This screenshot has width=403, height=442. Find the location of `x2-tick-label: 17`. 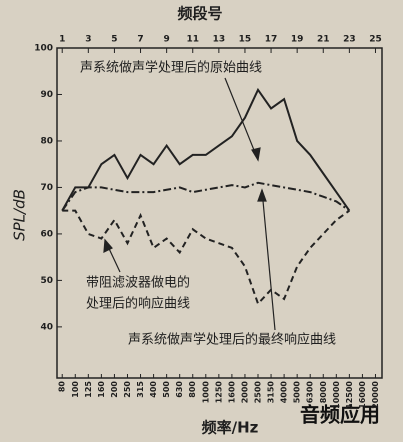

x2-tick-label: 17 is located at coordinates (271, 40).